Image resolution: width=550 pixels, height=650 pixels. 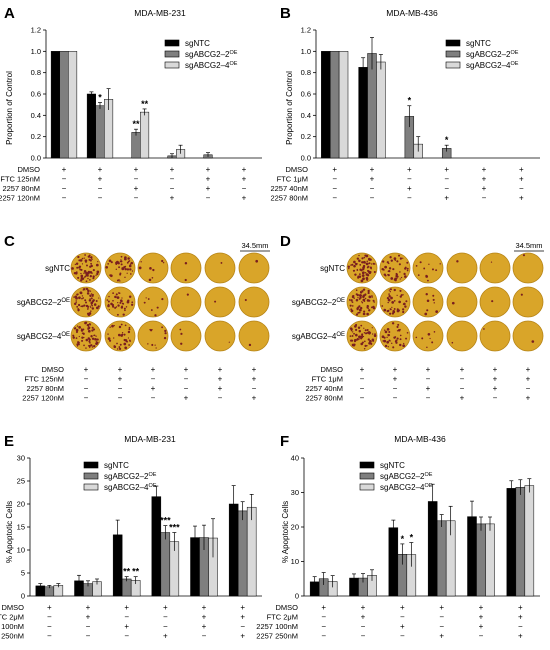 What do you see at coordinates (332, 268) in the screenshot?
I see `row-label: sgNTC` at bounding box center [332, 268].